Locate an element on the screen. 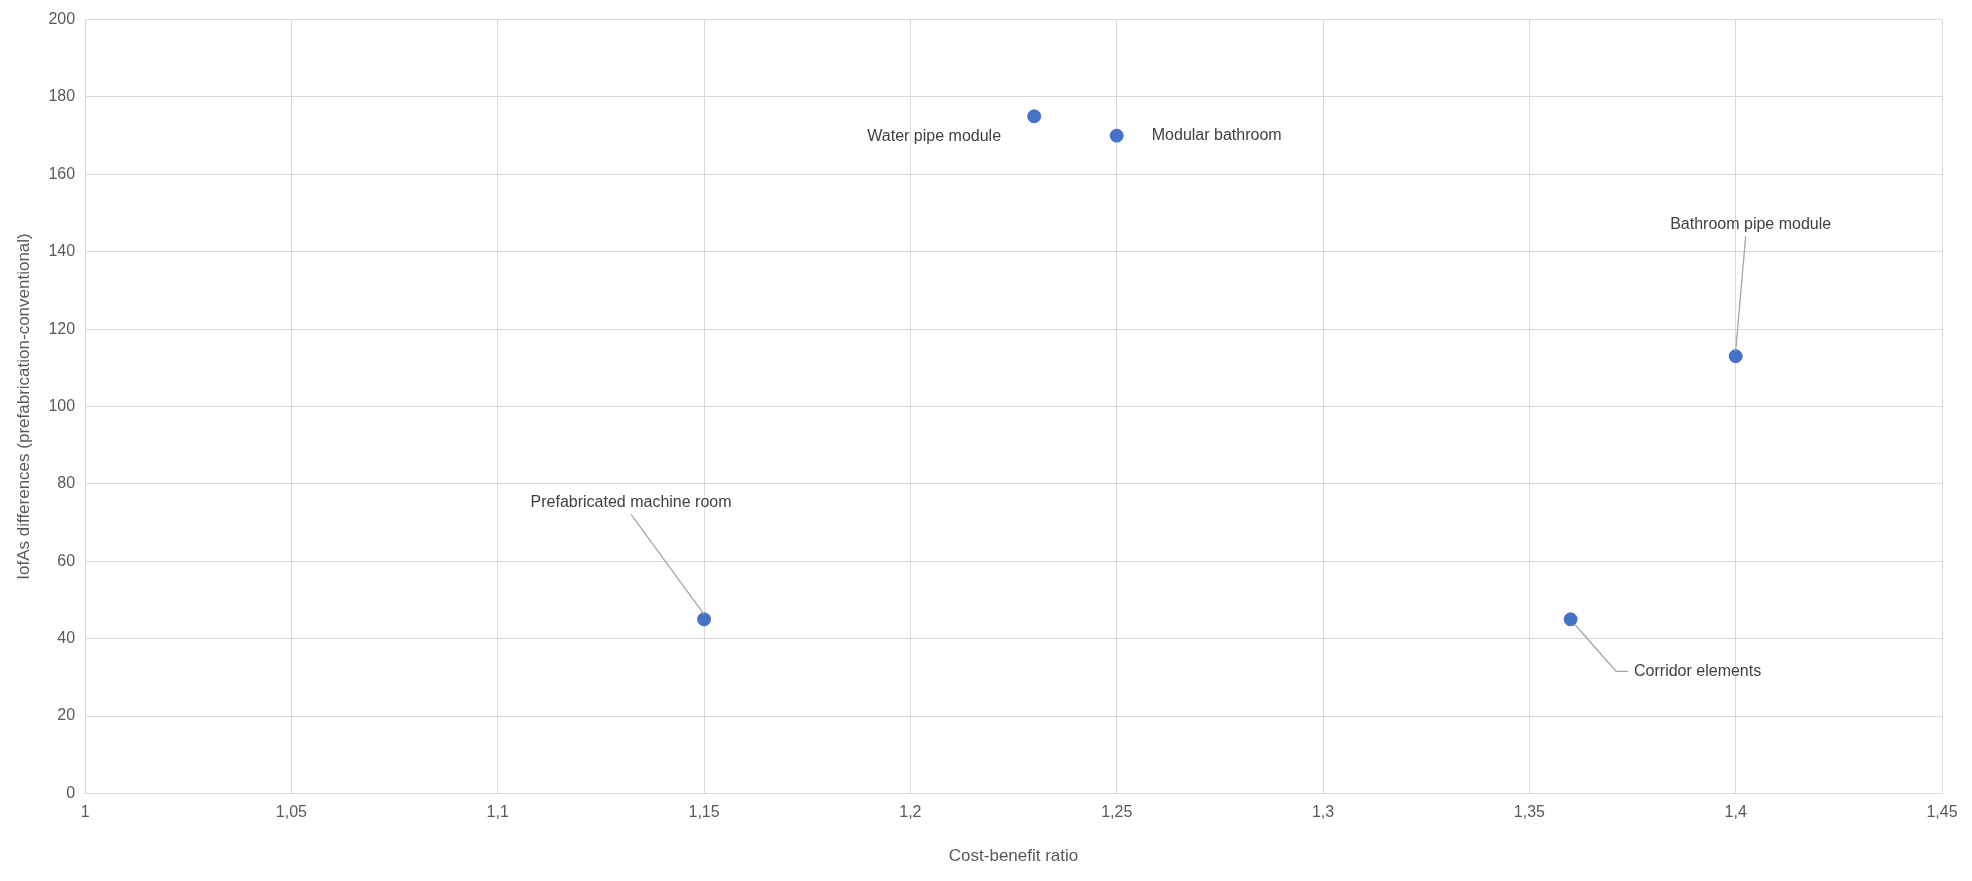  x-tick-label: 1,15 is located at coordinates (704, 812).